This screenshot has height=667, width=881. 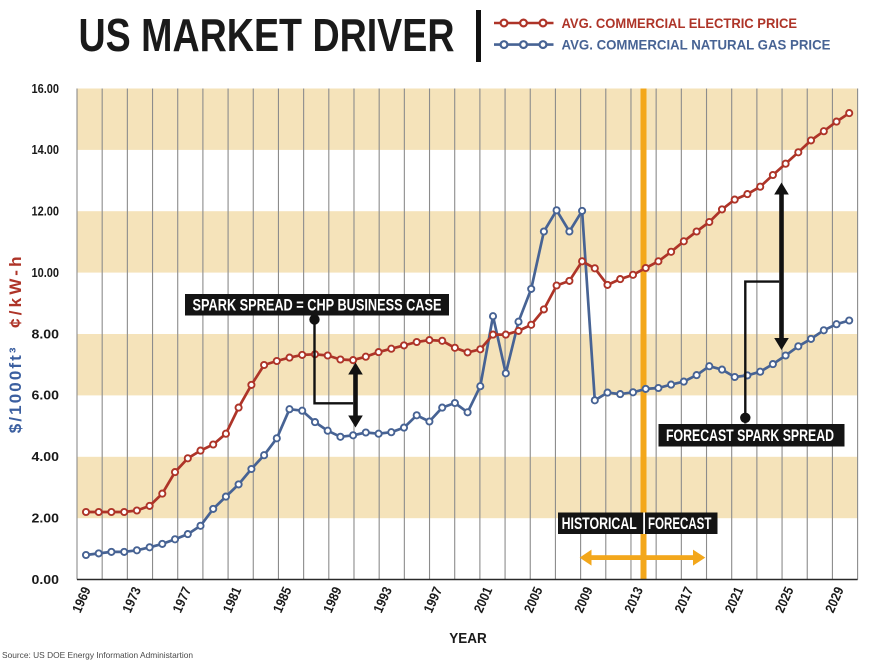 I want to click on svg-text: 14.00, so click(x=46, y=150).